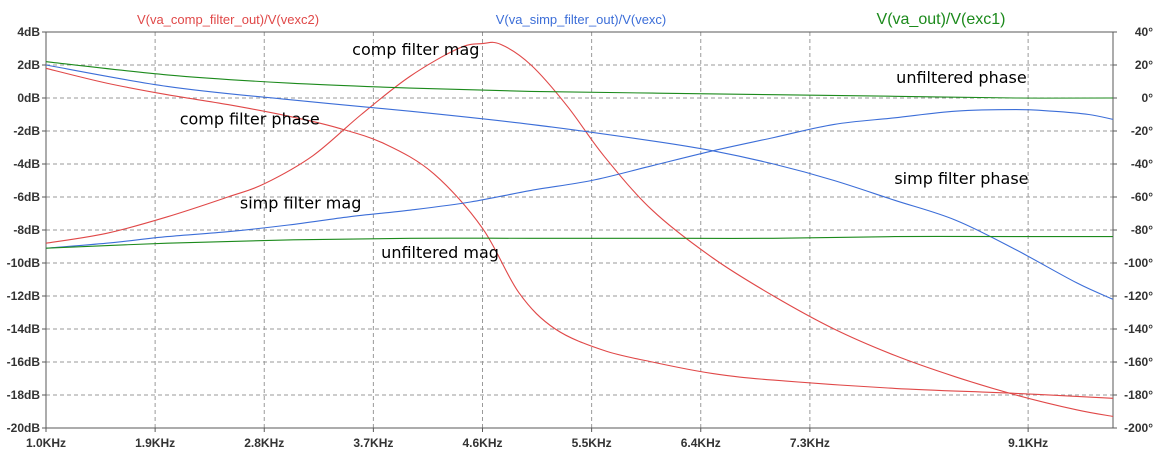 The height and width of the screenshot is (464, 1170). Describe the element at coordinates (1144, 32) in the screenshot. I see `right-tick-label: 40°` at that location.